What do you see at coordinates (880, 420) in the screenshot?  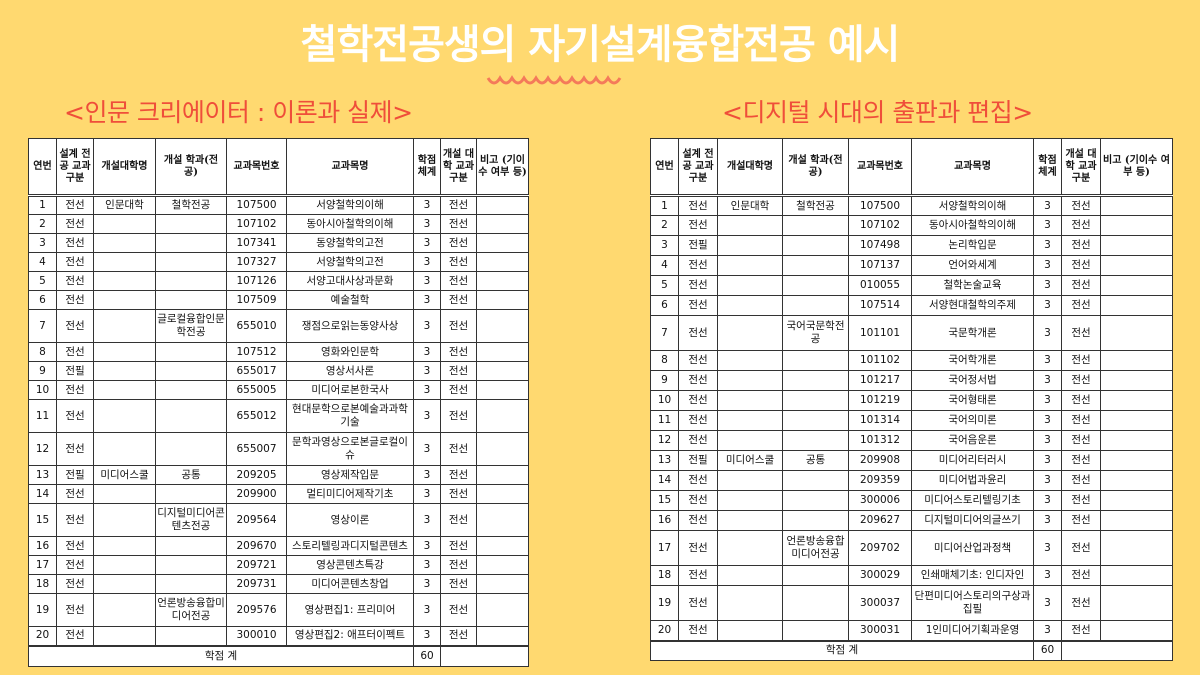 I see `cell-course-code: 101314` at bounding box center [880, 420].